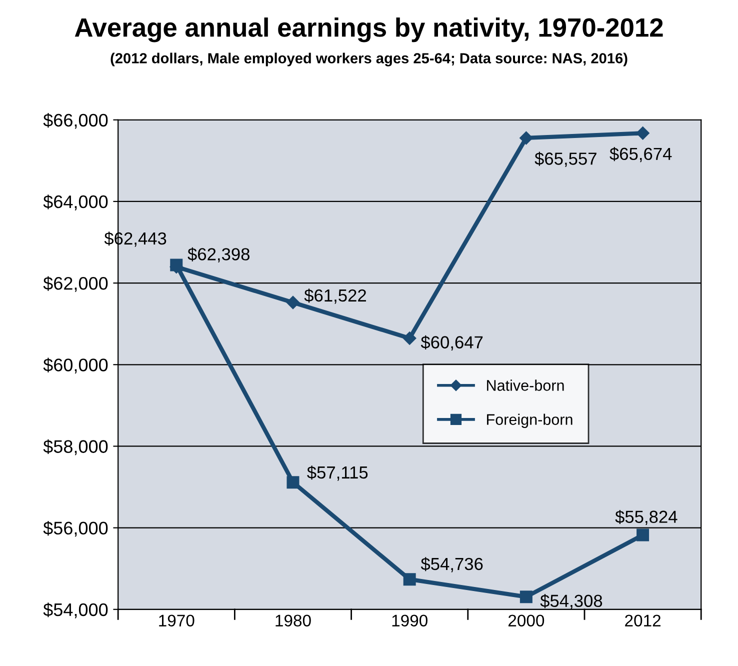 This screenshot has width=738, height=666. Describe the element at coordinates (368, 30) in the screenshot. I see `chart-title: Average annual earnings by nativity, 1970-2012` at that location.